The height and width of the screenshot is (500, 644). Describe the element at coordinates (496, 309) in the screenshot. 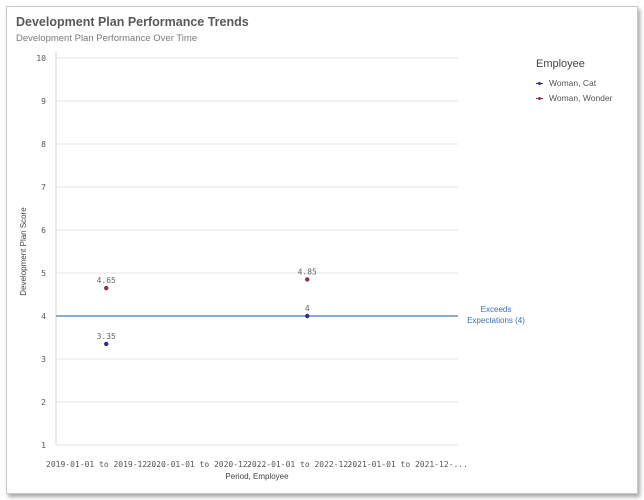

I see `reference-line-label: Exceeds` at that location.